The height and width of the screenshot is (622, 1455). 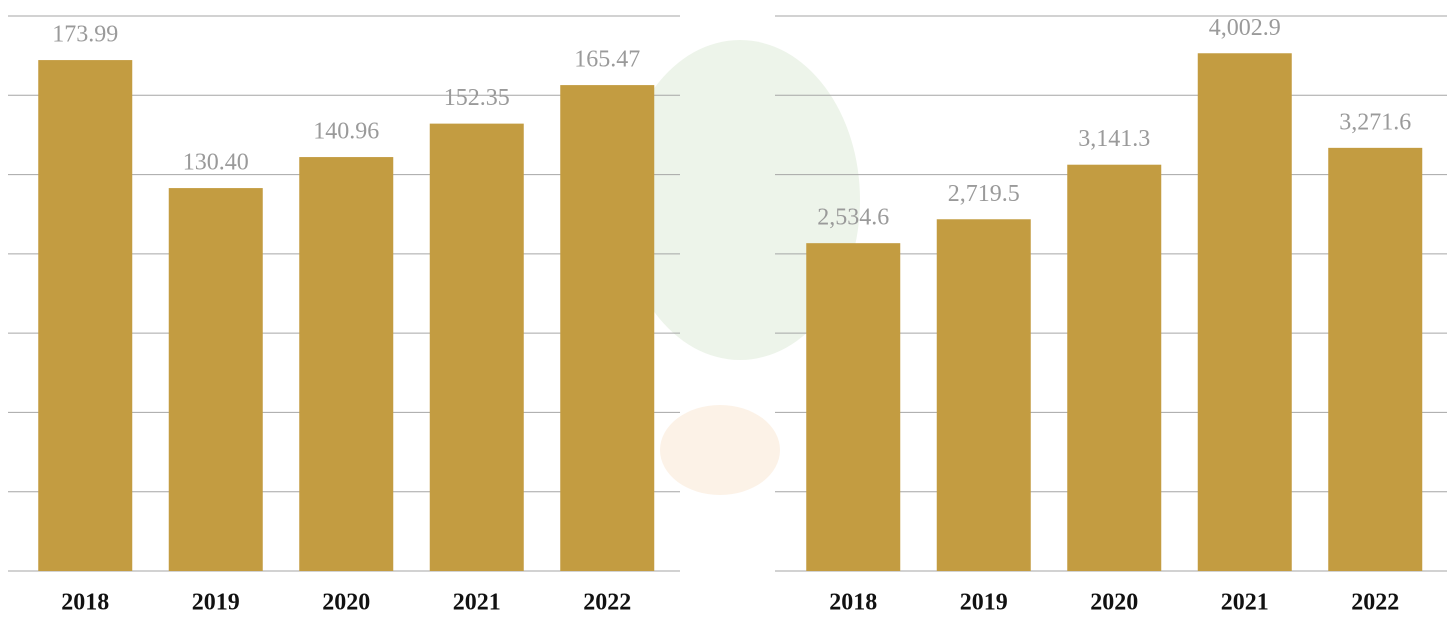 I want to click on value-label: 4,002.9, so click(x=1245, y=28).